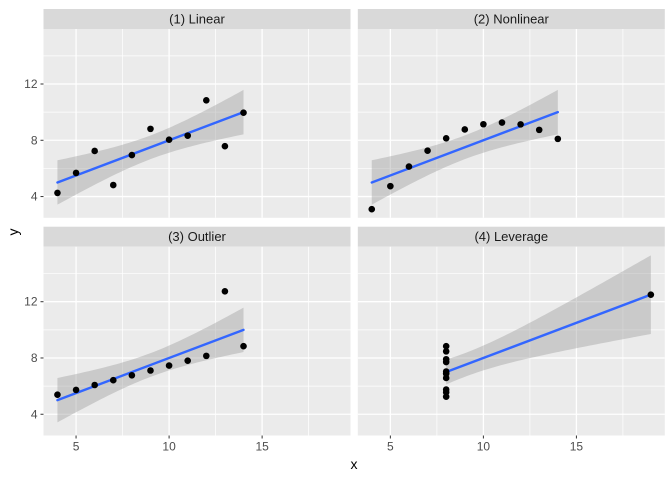 The height and width of the screenshot is (480, 672). I want to click on facet-strip-label: (3) Outlier, so click(197, 236).